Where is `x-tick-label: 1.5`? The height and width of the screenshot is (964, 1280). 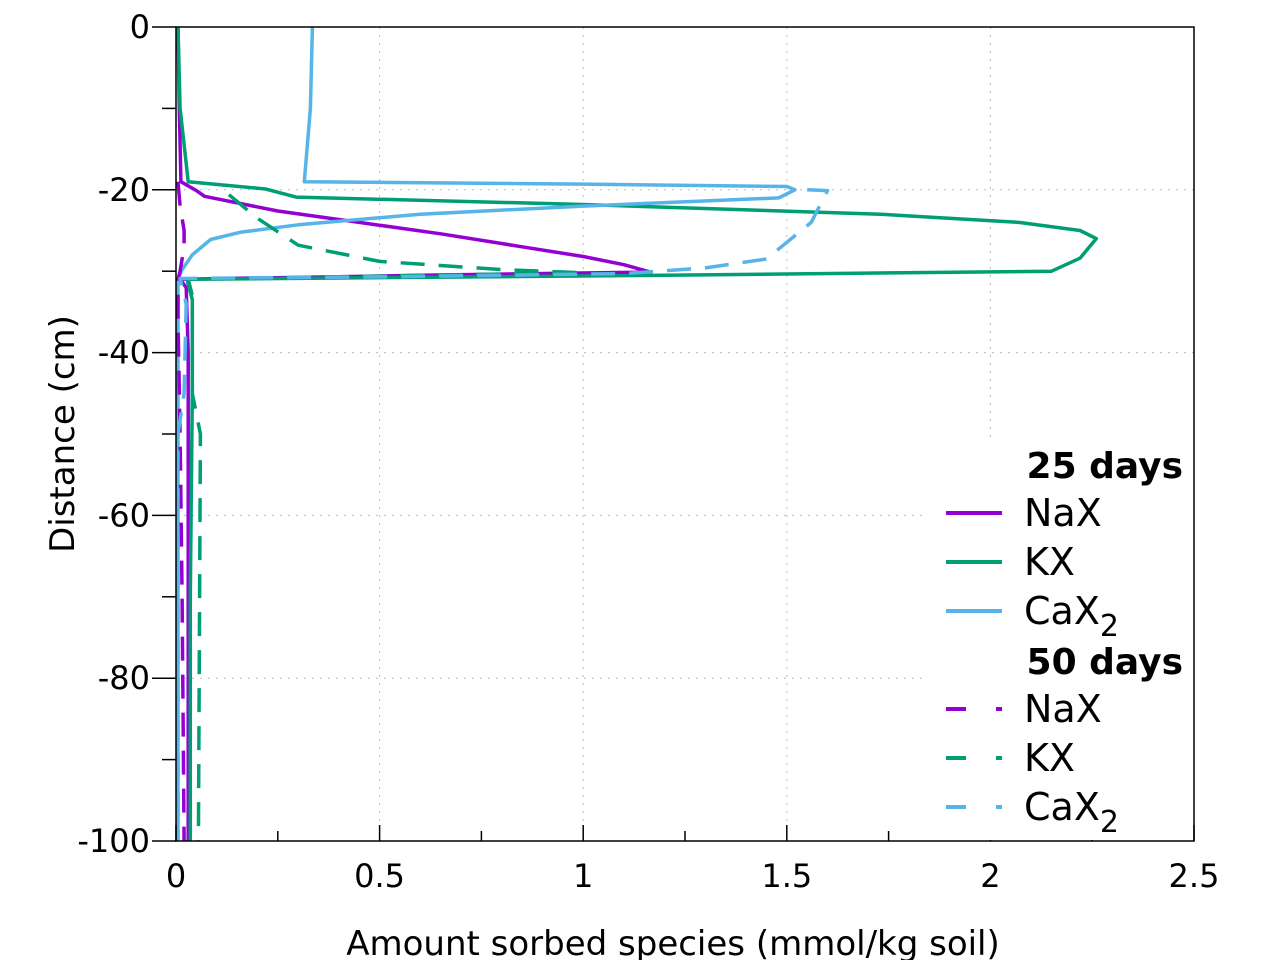 x-tick-label: 1.5 is located at coordinates (786, 876).